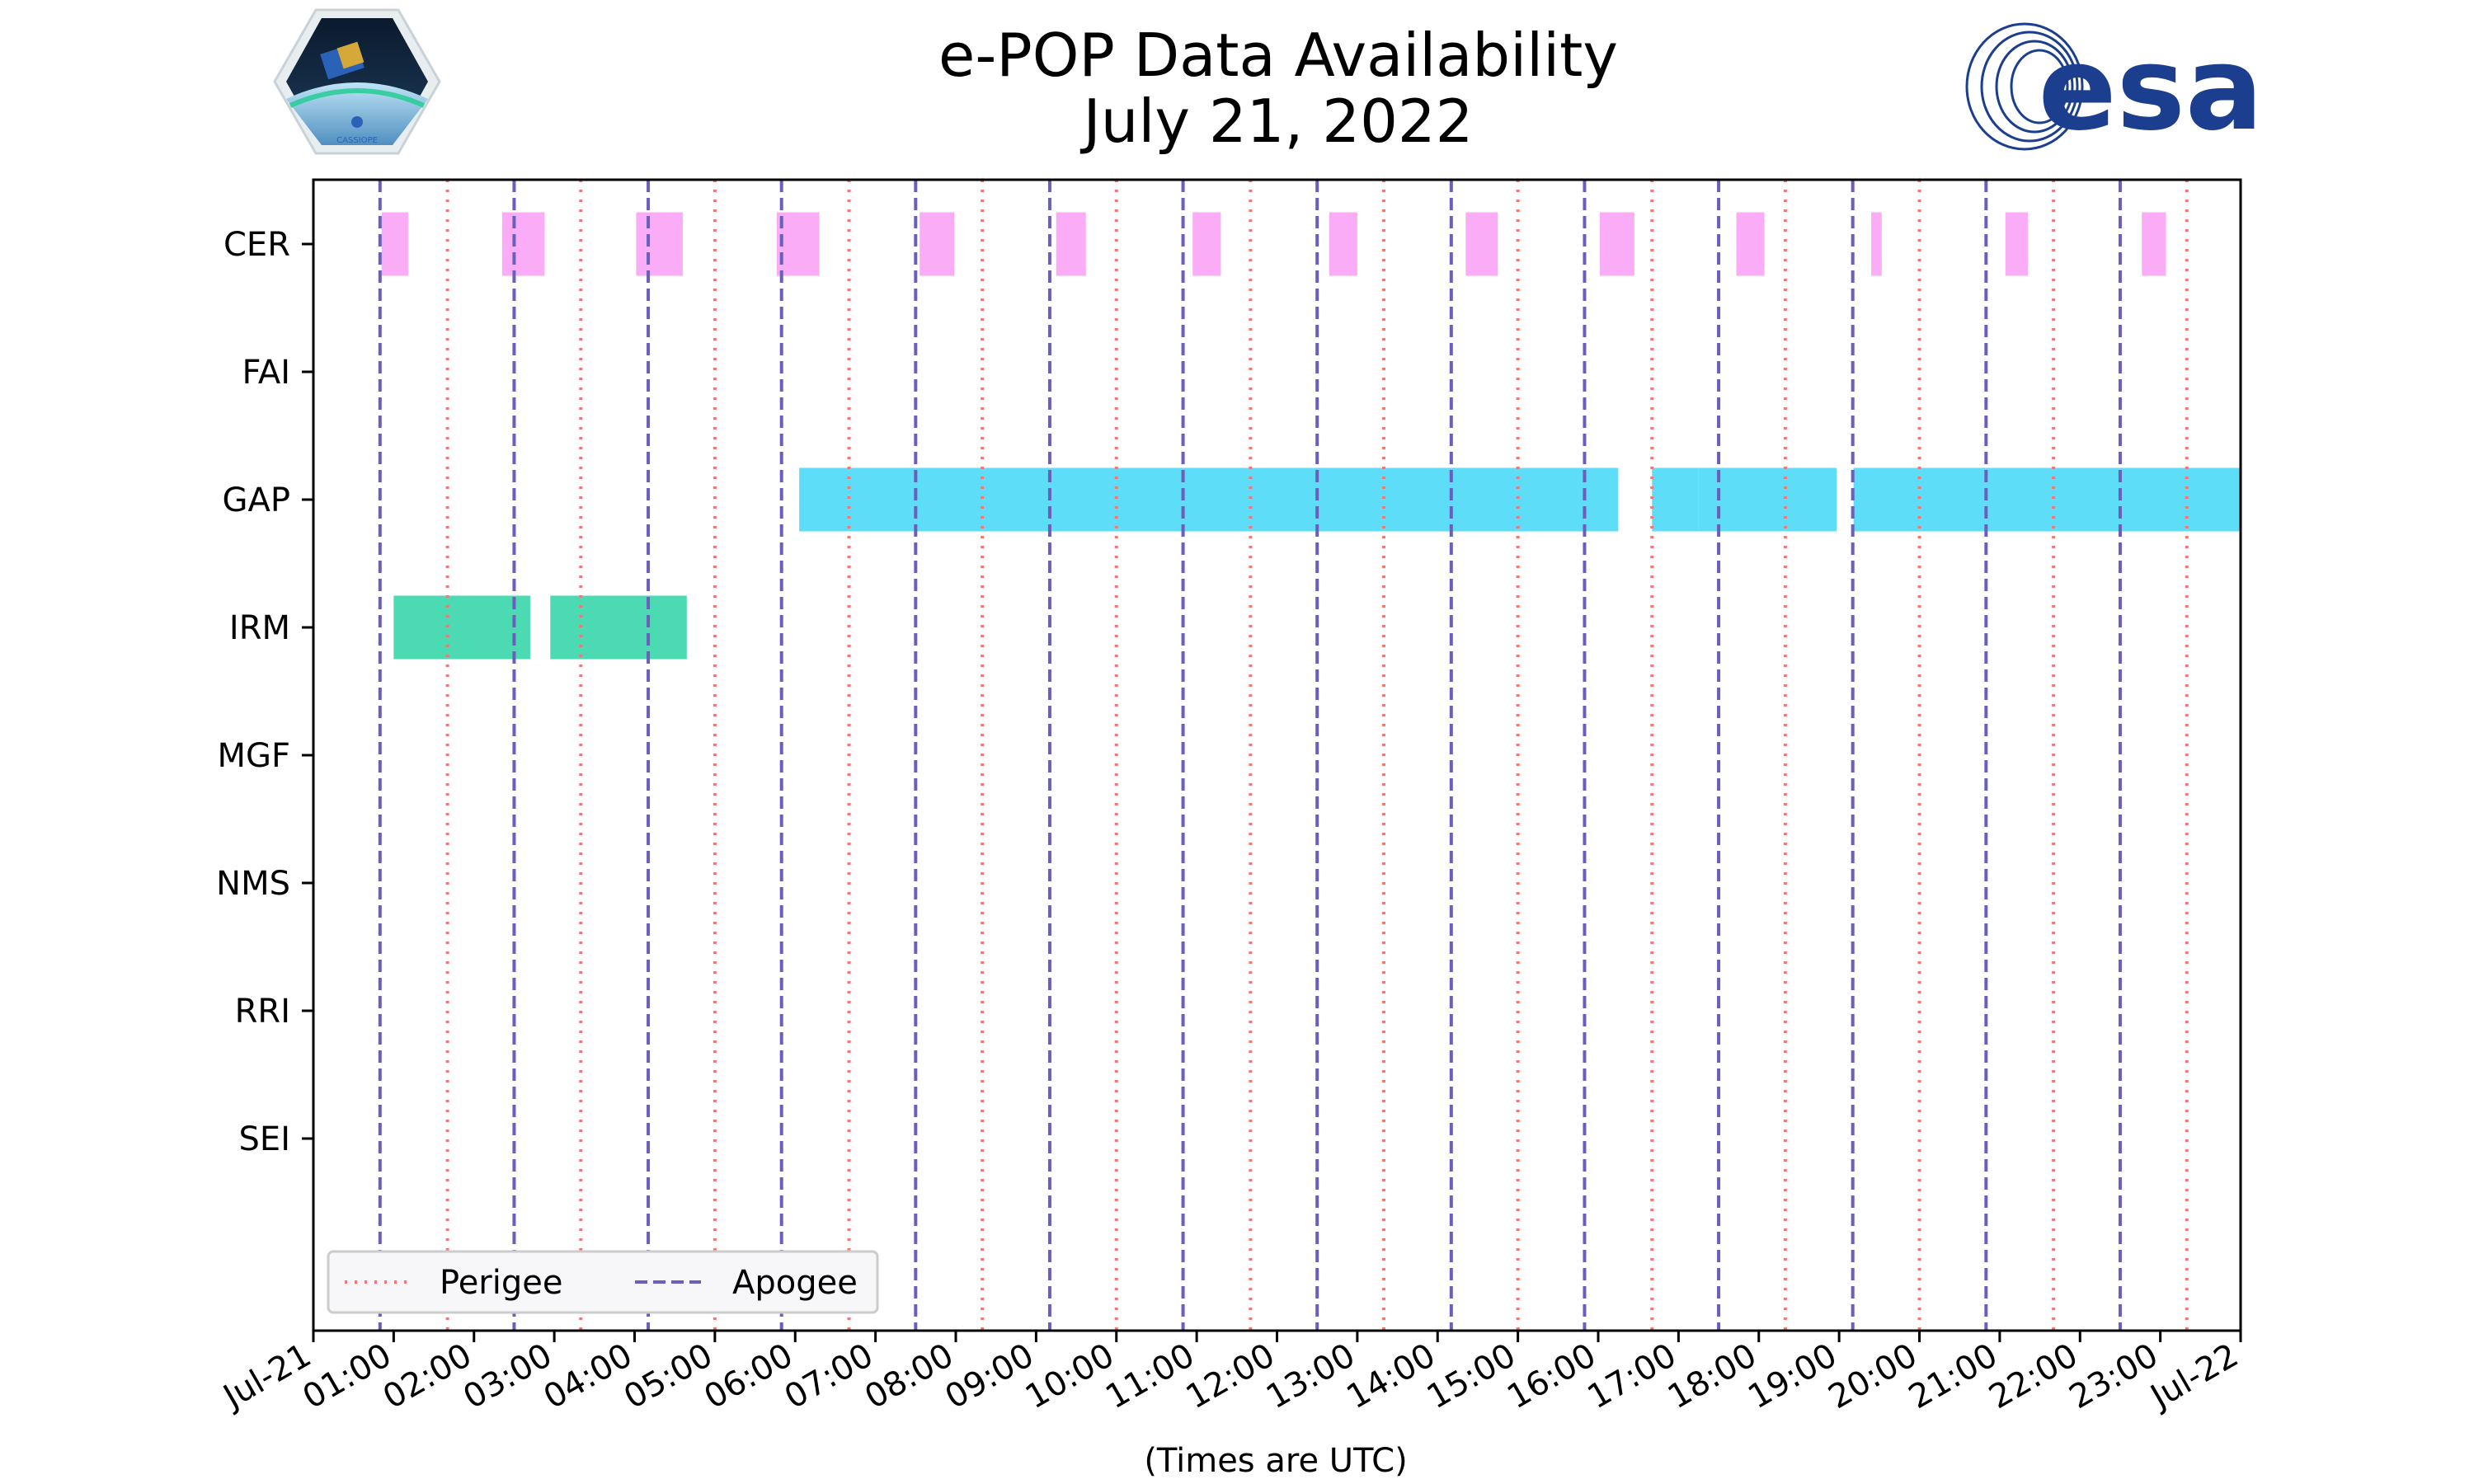  What do you see at coordinates (507, 1376) in the screenshot?
I see `x-tick-label-3: 03:00` at bounding box center [507, 1376].